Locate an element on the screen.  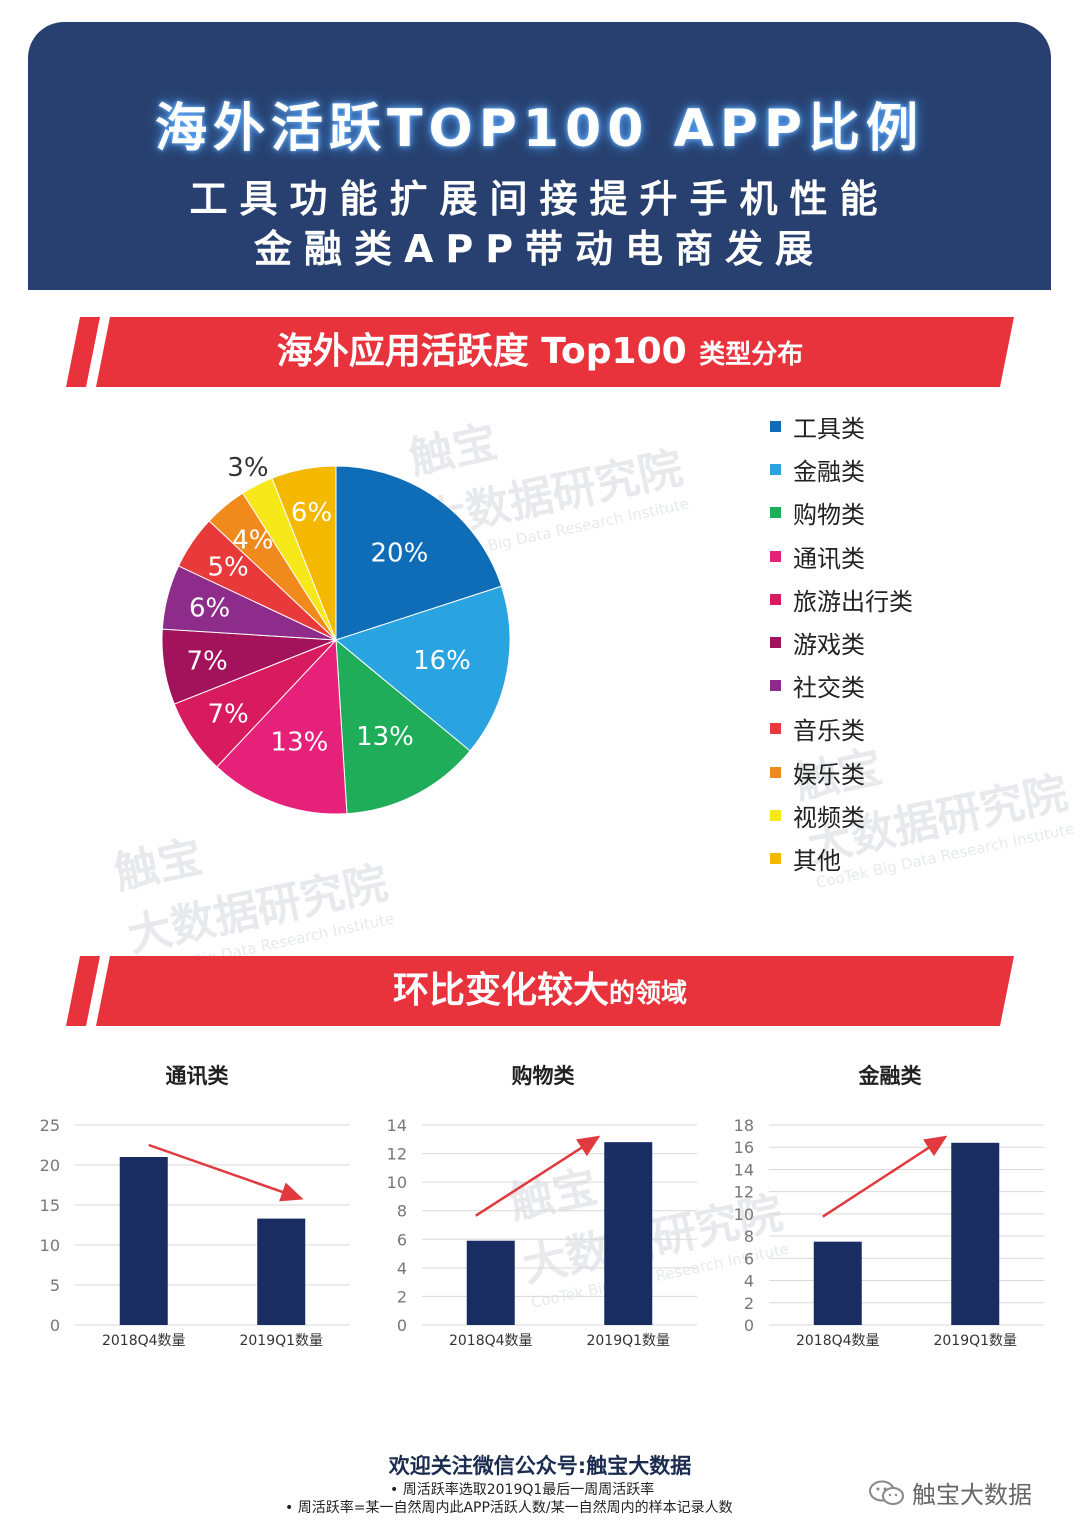
section-banner-distribution: 海外应用活跃度 Top100 类型分布 is located at coordinates (540, 352).